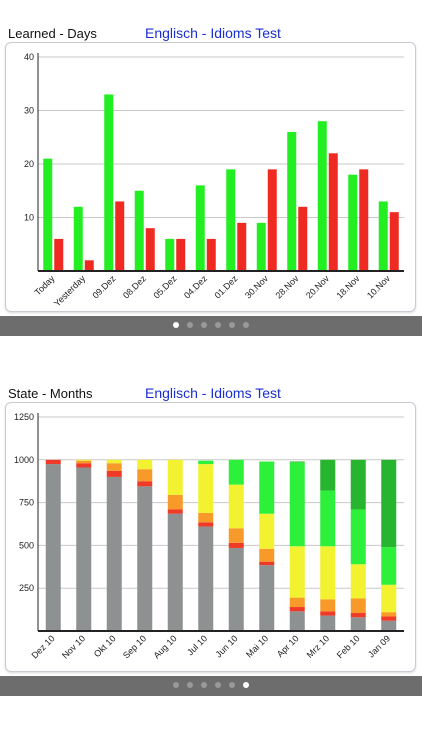  What do you see at coordinates (379, 646) in the screenshot?
I see `chart2-xtick-label: Jan 09` at bounding box center [379, 646].